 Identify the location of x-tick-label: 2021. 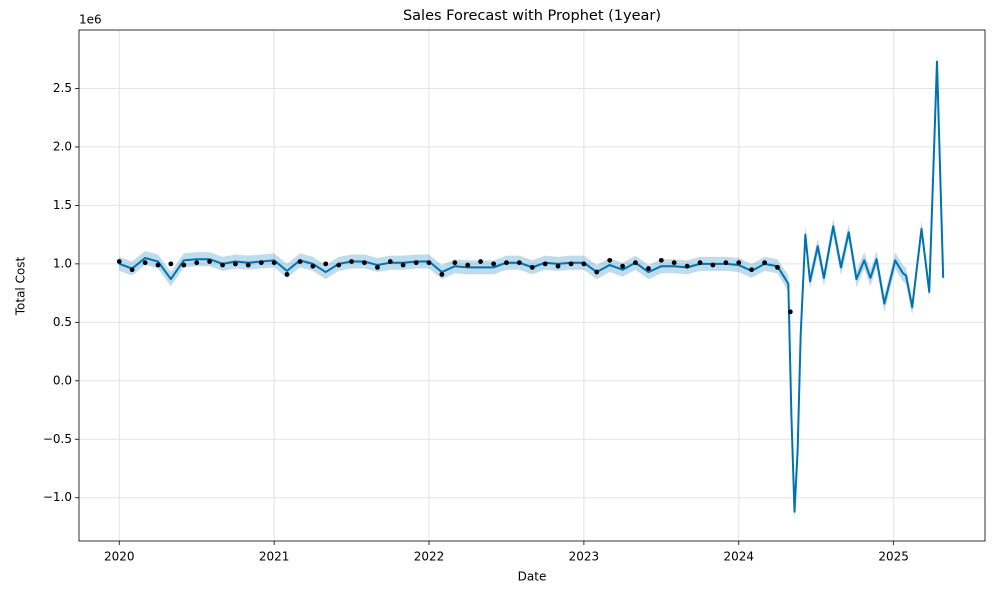
(274, 557).